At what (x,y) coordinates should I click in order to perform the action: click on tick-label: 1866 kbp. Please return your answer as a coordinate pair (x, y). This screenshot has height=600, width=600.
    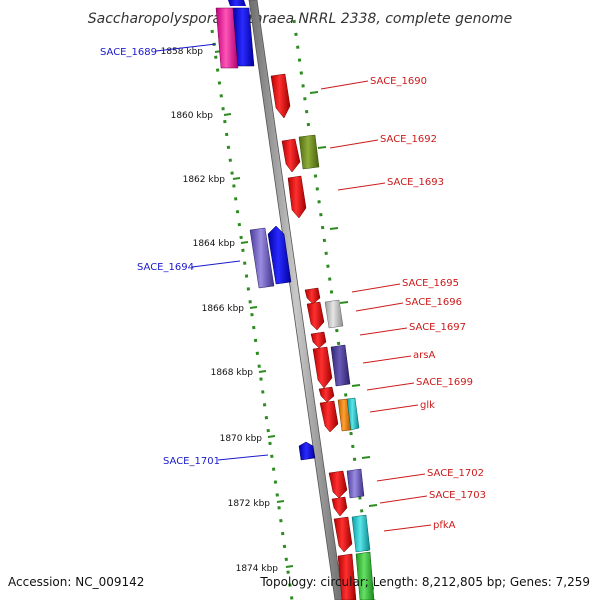
    Looking at the image, I should click on (223, 309).